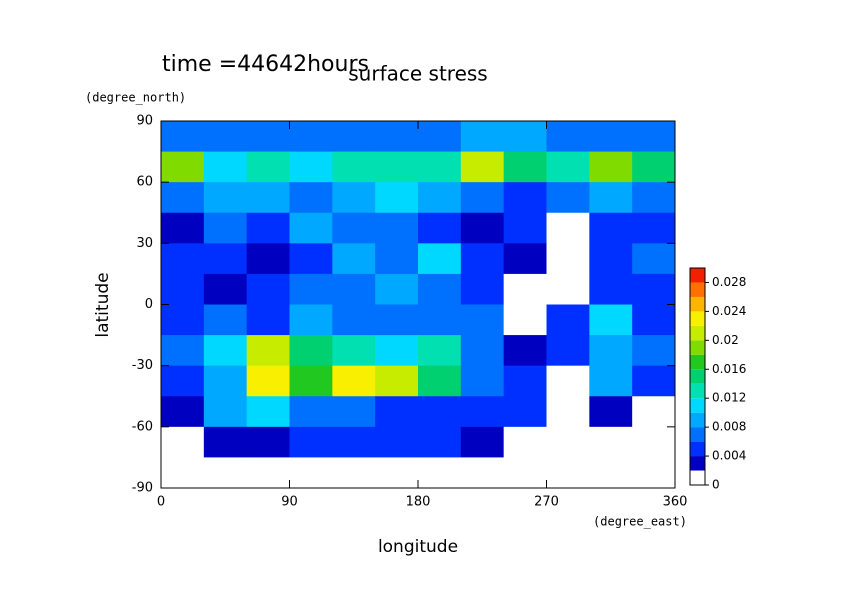 This screenshot has width=842, height=599. Describe the element at coordinates (716, 485) in the screenshot. I see `colorbar-tick-label: 0` at that location.